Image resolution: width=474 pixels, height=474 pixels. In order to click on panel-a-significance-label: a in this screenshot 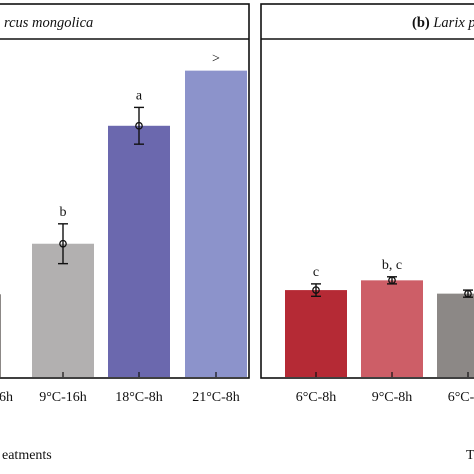, I will do `click(139, 95)`.